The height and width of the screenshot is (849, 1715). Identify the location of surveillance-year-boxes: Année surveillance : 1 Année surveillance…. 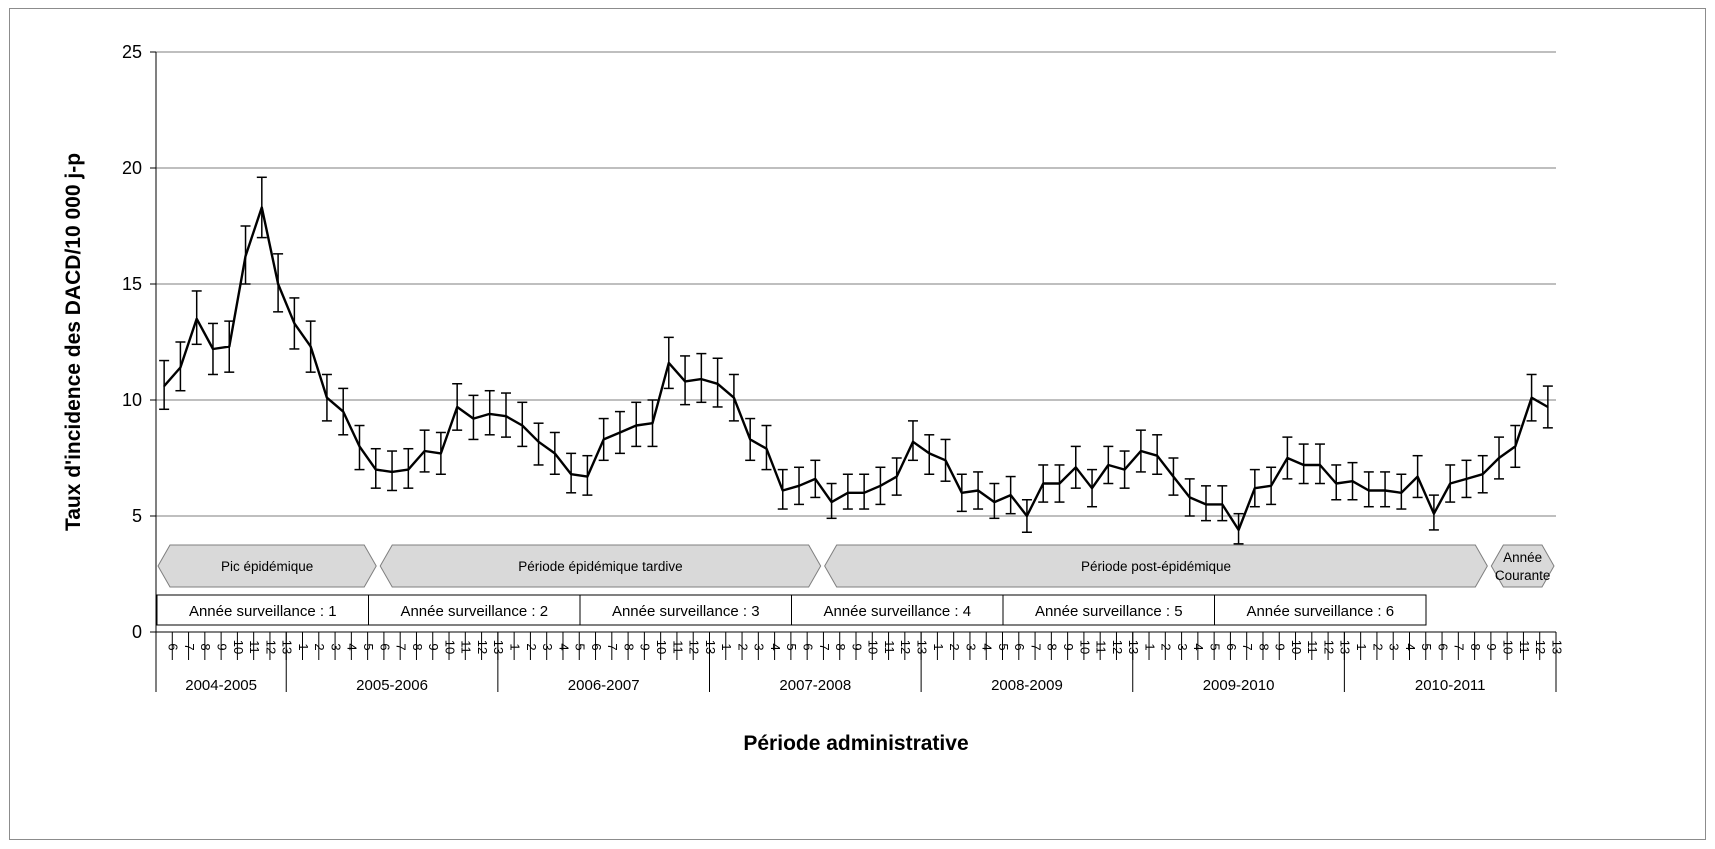
(791, 610).